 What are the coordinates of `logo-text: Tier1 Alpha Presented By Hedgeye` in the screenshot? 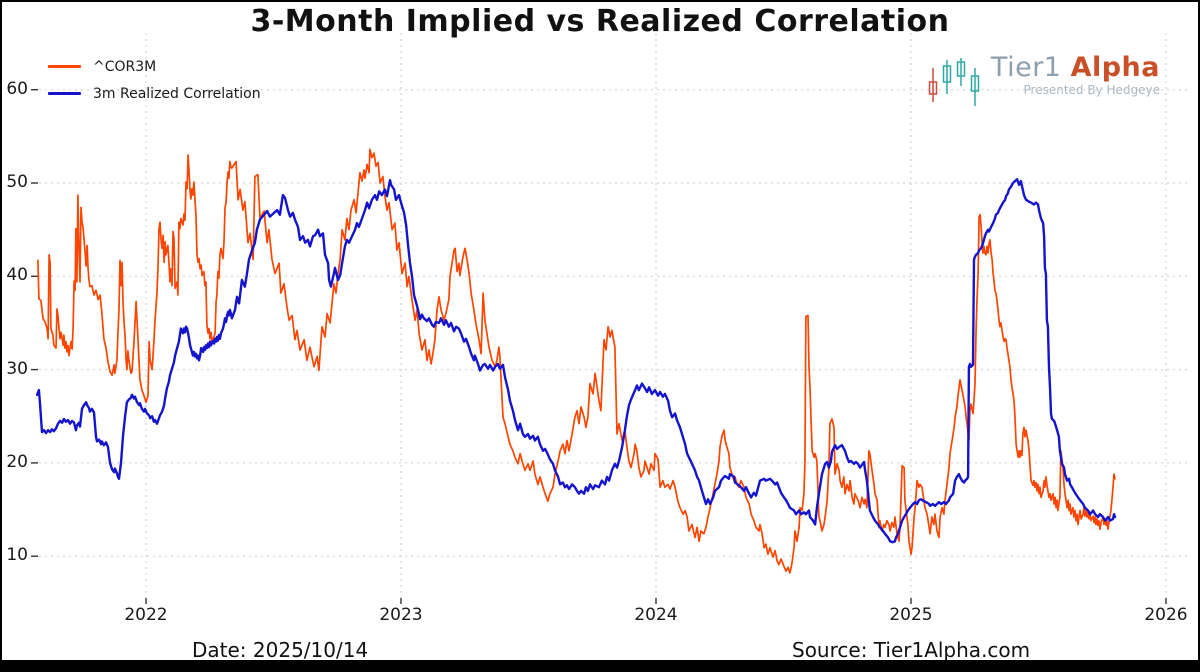 It's located at (1076, 76).